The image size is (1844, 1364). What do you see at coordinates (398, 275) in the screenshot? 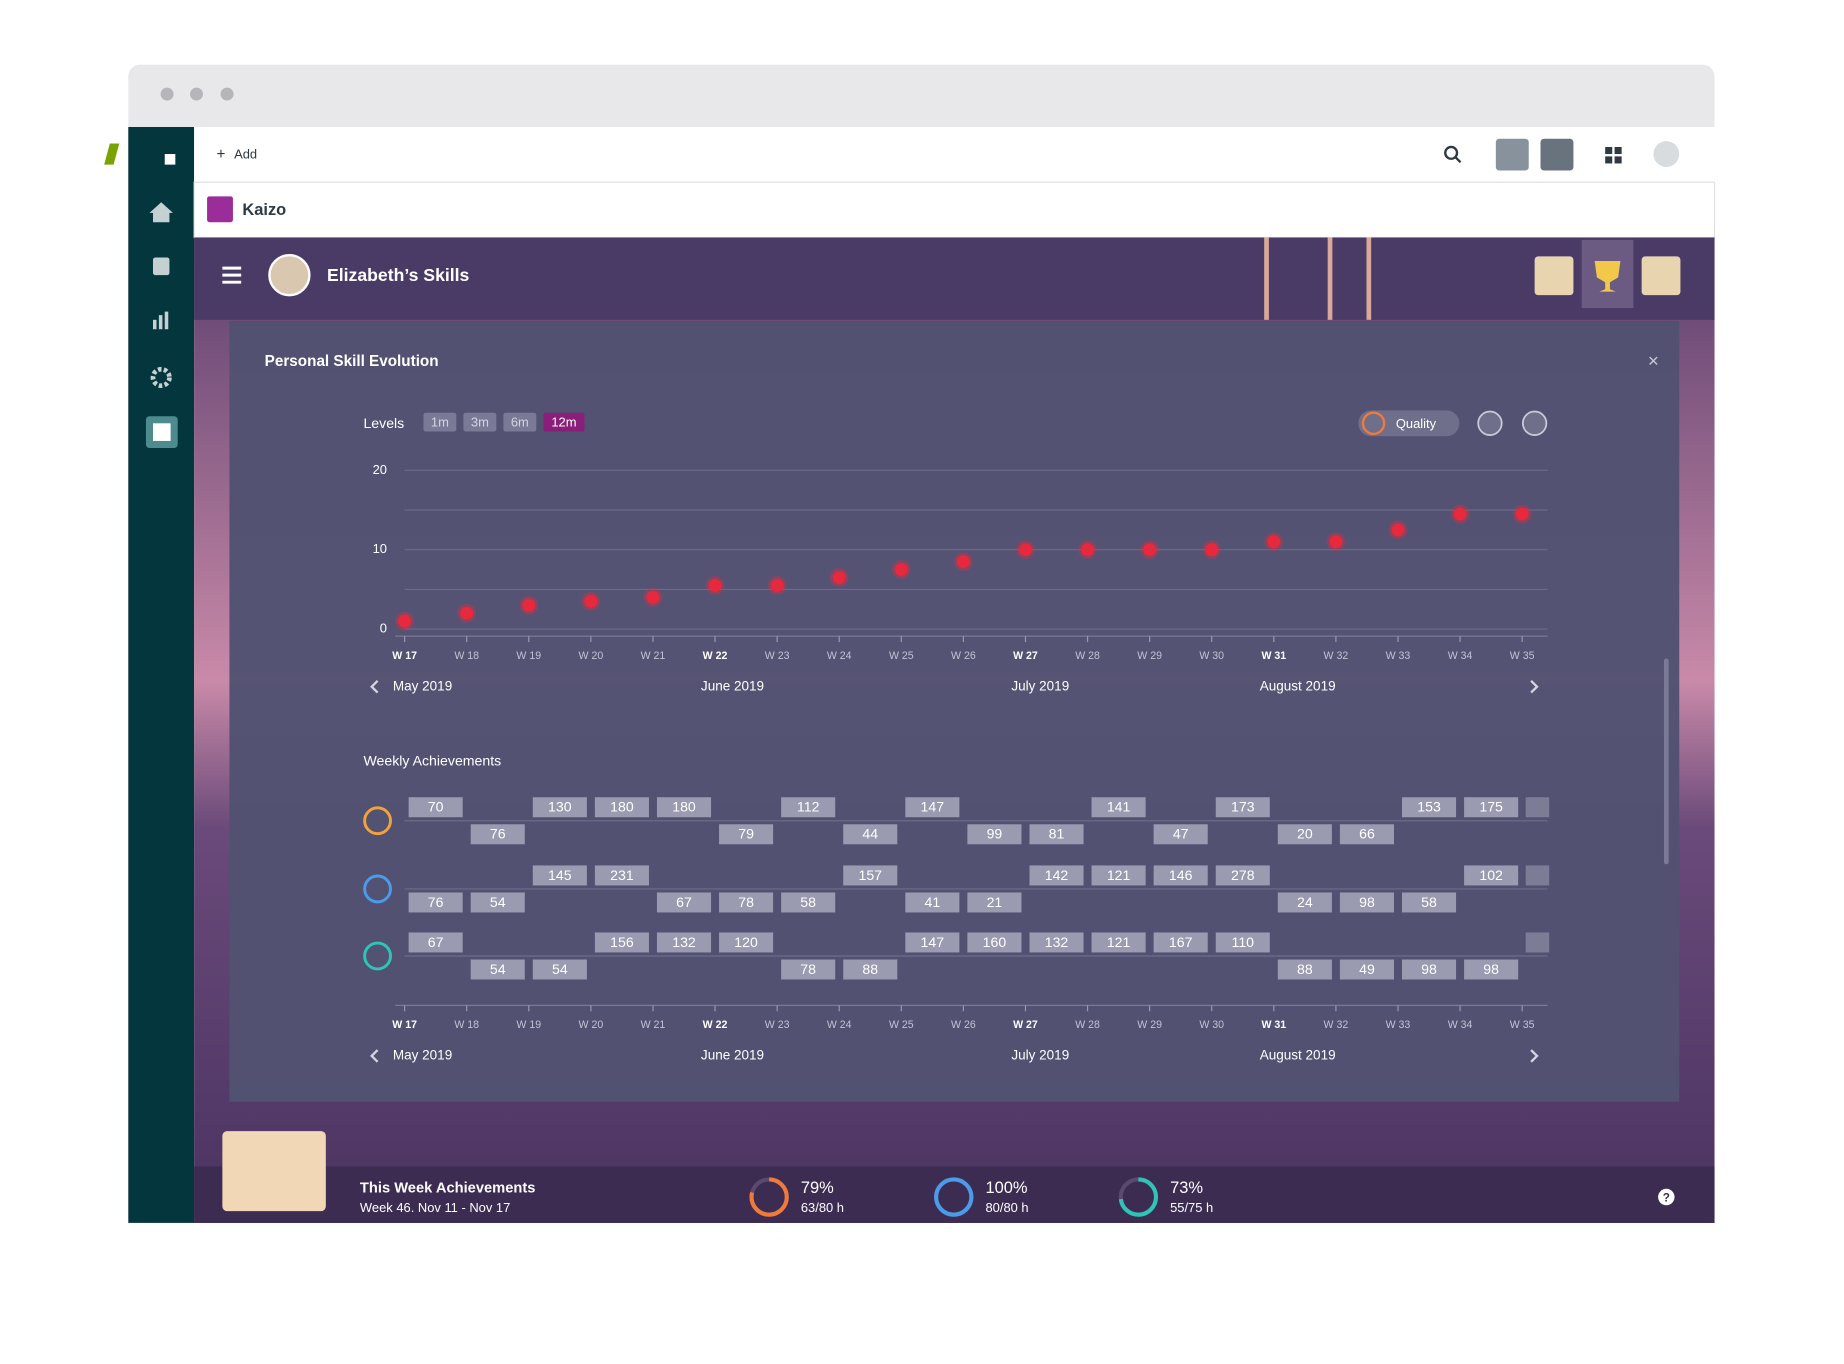
I see `page-title: Elizabeth’s Skills` at bounding box center [398, 275].